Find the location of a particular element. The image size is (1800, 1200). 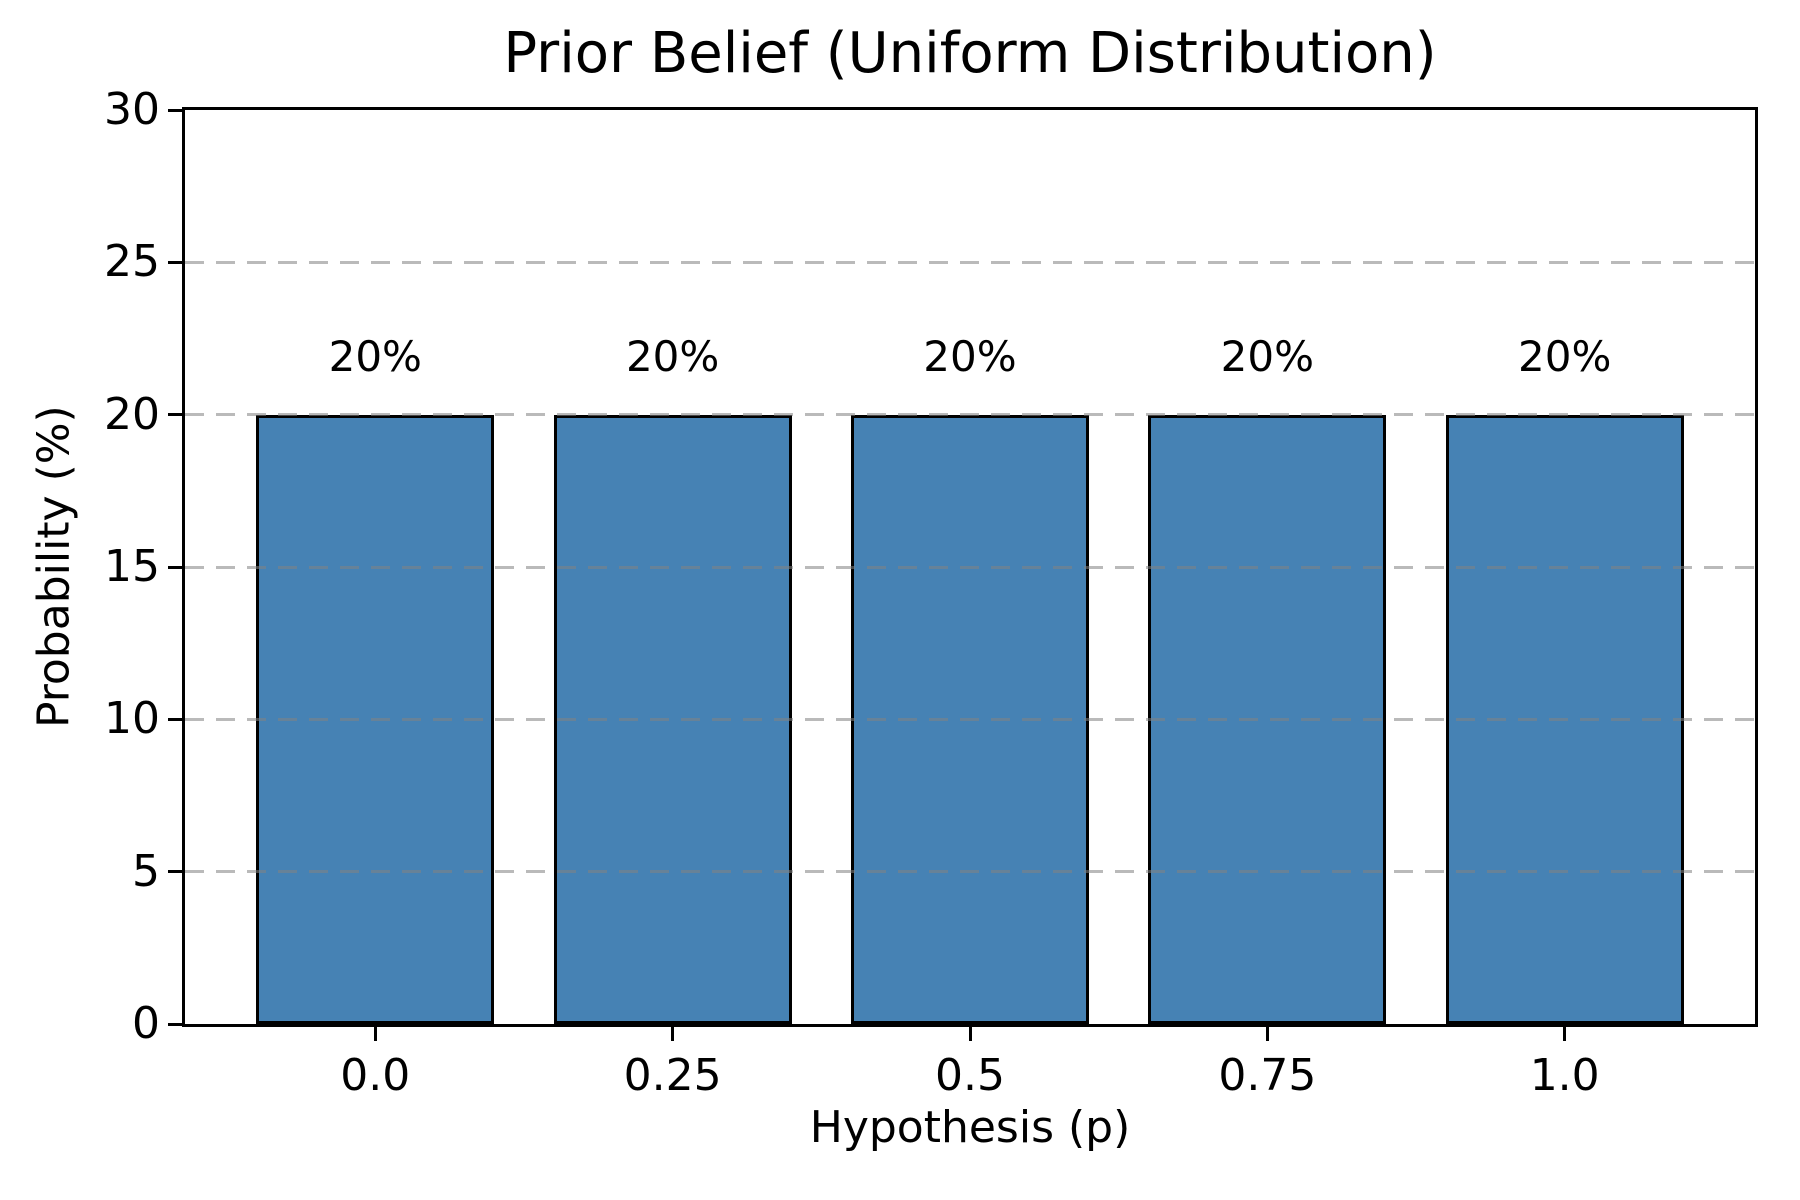

x-tick-label-0.5: 0.5 is located at coordinates (970, 1075).